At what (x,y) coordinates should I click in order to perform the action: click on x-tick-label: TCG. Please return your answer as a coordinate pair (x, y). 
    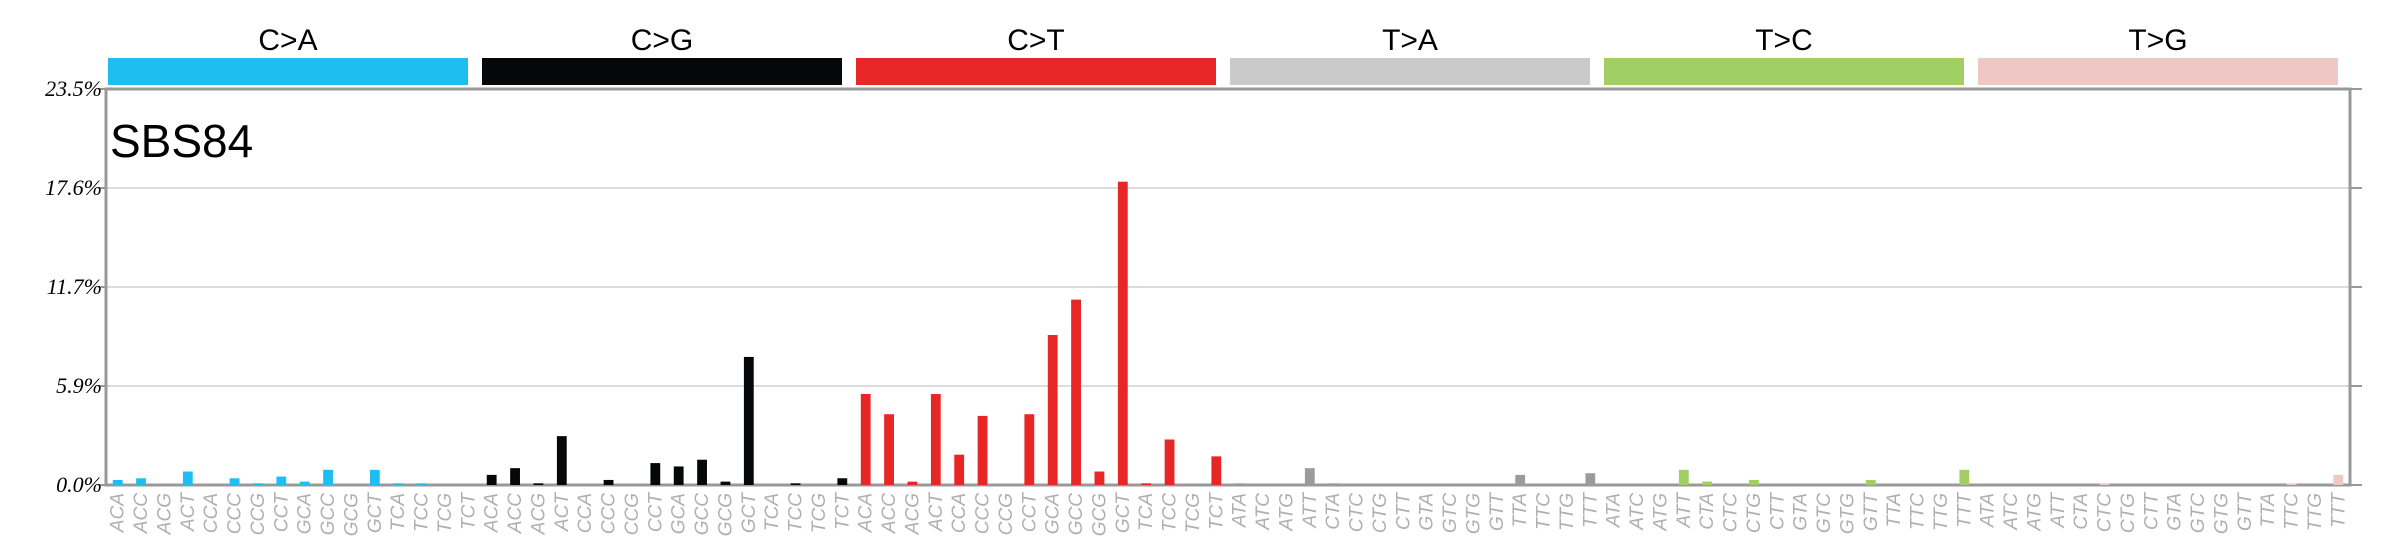
    Looking at the image, I should click on (819, 513).